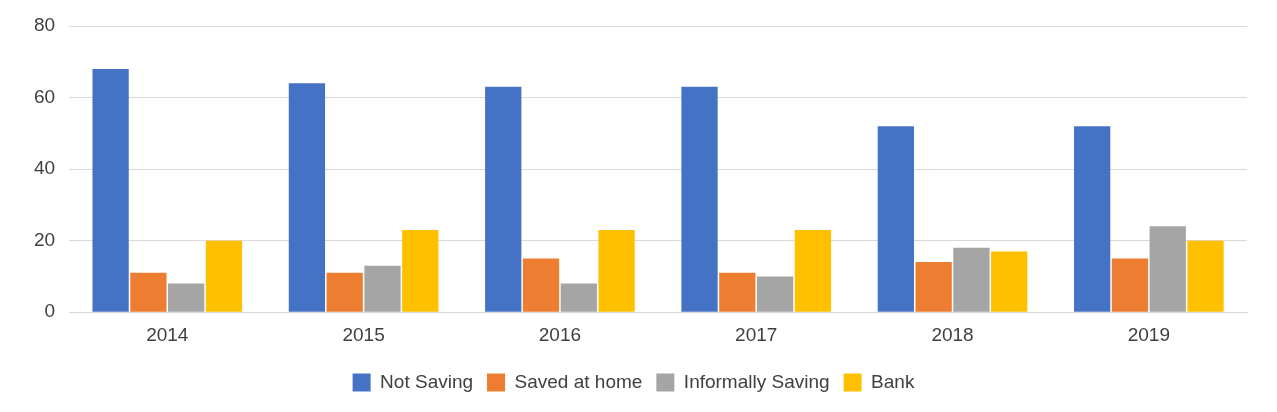 This screenshot has width=1277, height=412. Describe the element at coordinates (44, 168) in the screenshot. I see `y-tick-label: 40` at that location.